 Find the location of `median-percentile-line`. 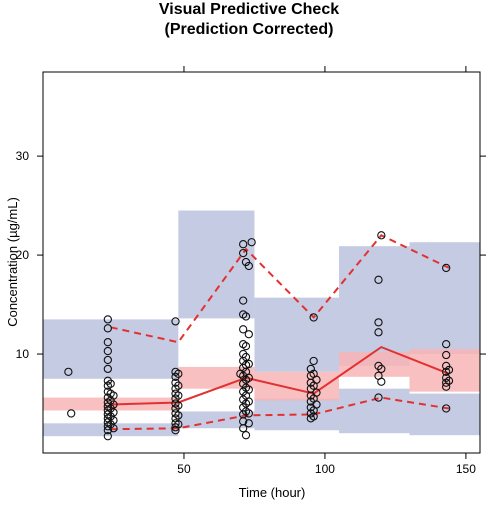

median-percentile-line is located at coordinates (280, 375).